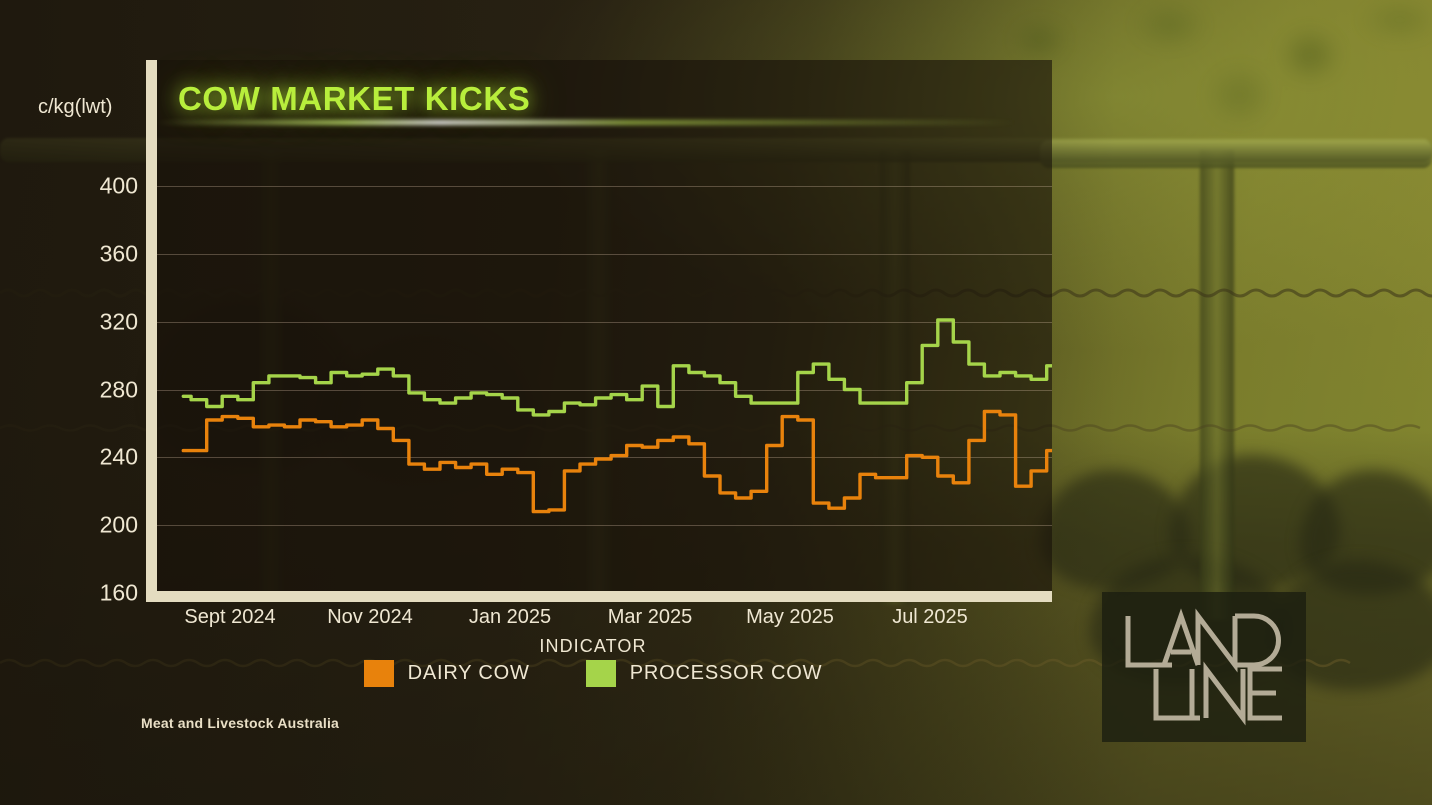 This screenshot has width=1432, height=805. Describe the element at coordinates (510, 617) in the screenshot. I see `x-axis-tick-label: Jan 2025` at that location.